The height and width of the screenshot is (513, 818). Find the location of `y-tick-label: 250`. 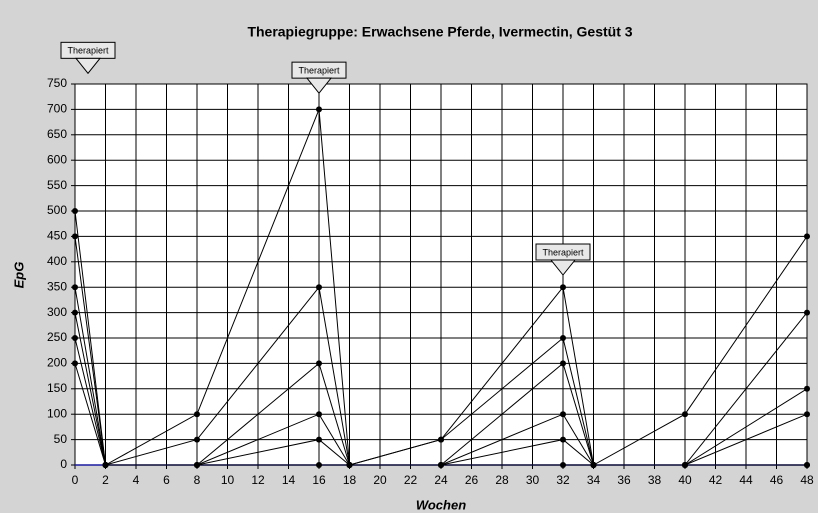

y-tick-label: 250 is located at coordinates (57, 337).